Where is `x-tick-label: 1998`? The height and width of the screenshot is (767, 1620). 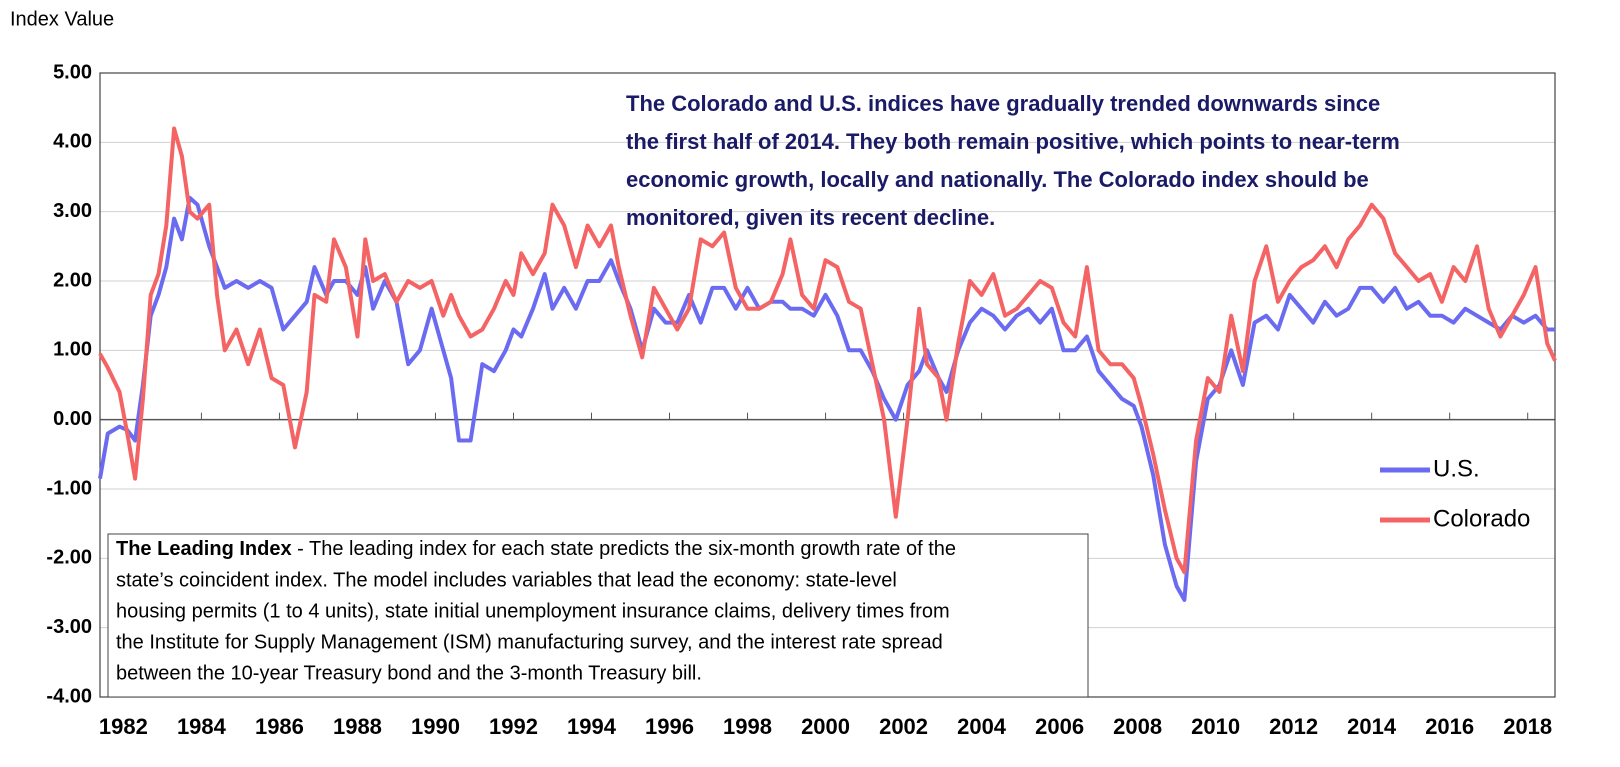
x-tick-label: 1998 is located at coordinates (747, 726).